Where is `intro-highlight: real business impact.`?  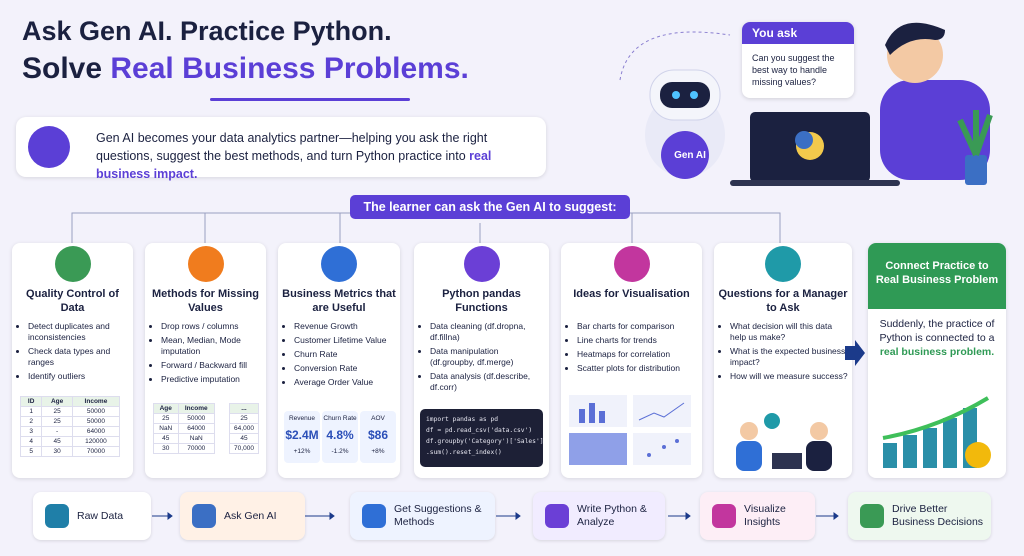 intro-highlight: real business impact. is located at coordinates (294, 165).